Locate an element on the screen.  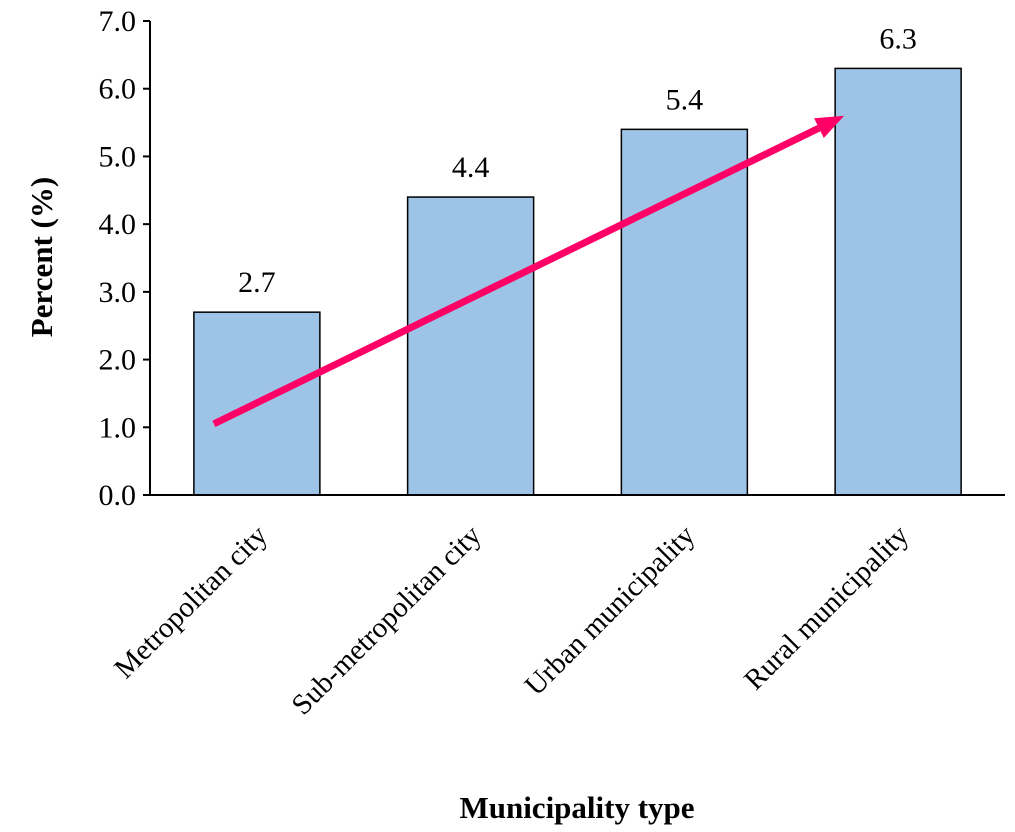
y-tick-label-2: 2.0 is located at coordinates (118, 360).